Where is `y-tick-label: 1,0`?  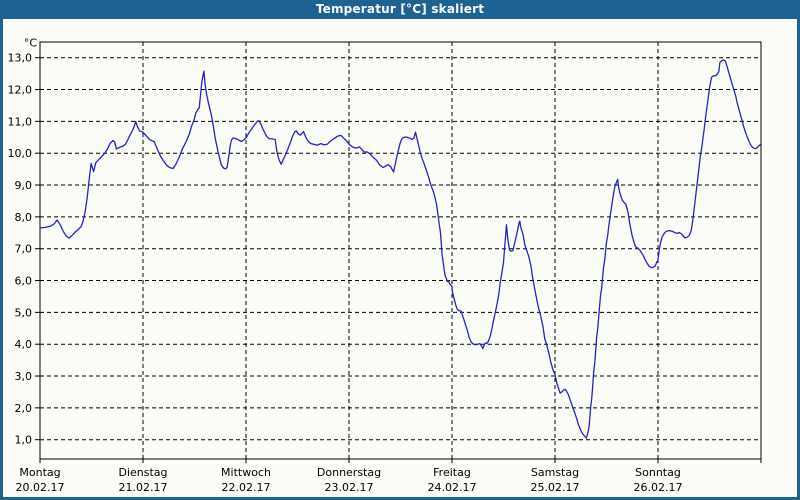
y-tick-label: 1,0 is located at coordinates (24, 440).